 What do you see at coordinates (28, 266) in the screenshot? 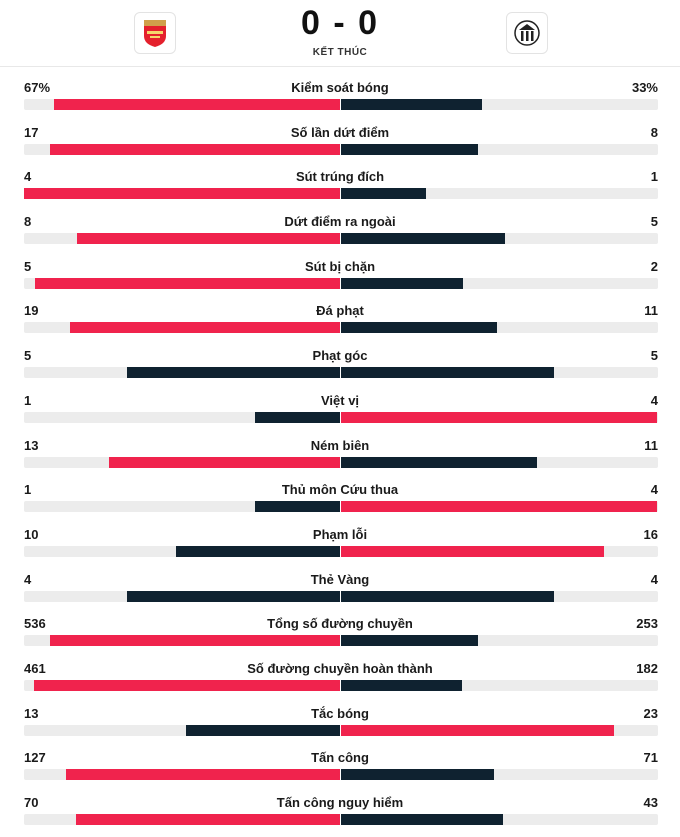
I see `home-stat-value: 5` at bounding box center [28, 266].